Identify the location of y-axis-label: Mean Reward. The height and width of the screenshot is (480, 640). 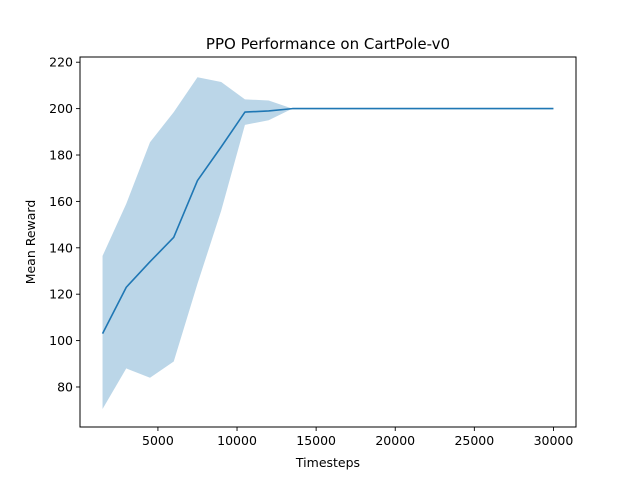
(30, 242).